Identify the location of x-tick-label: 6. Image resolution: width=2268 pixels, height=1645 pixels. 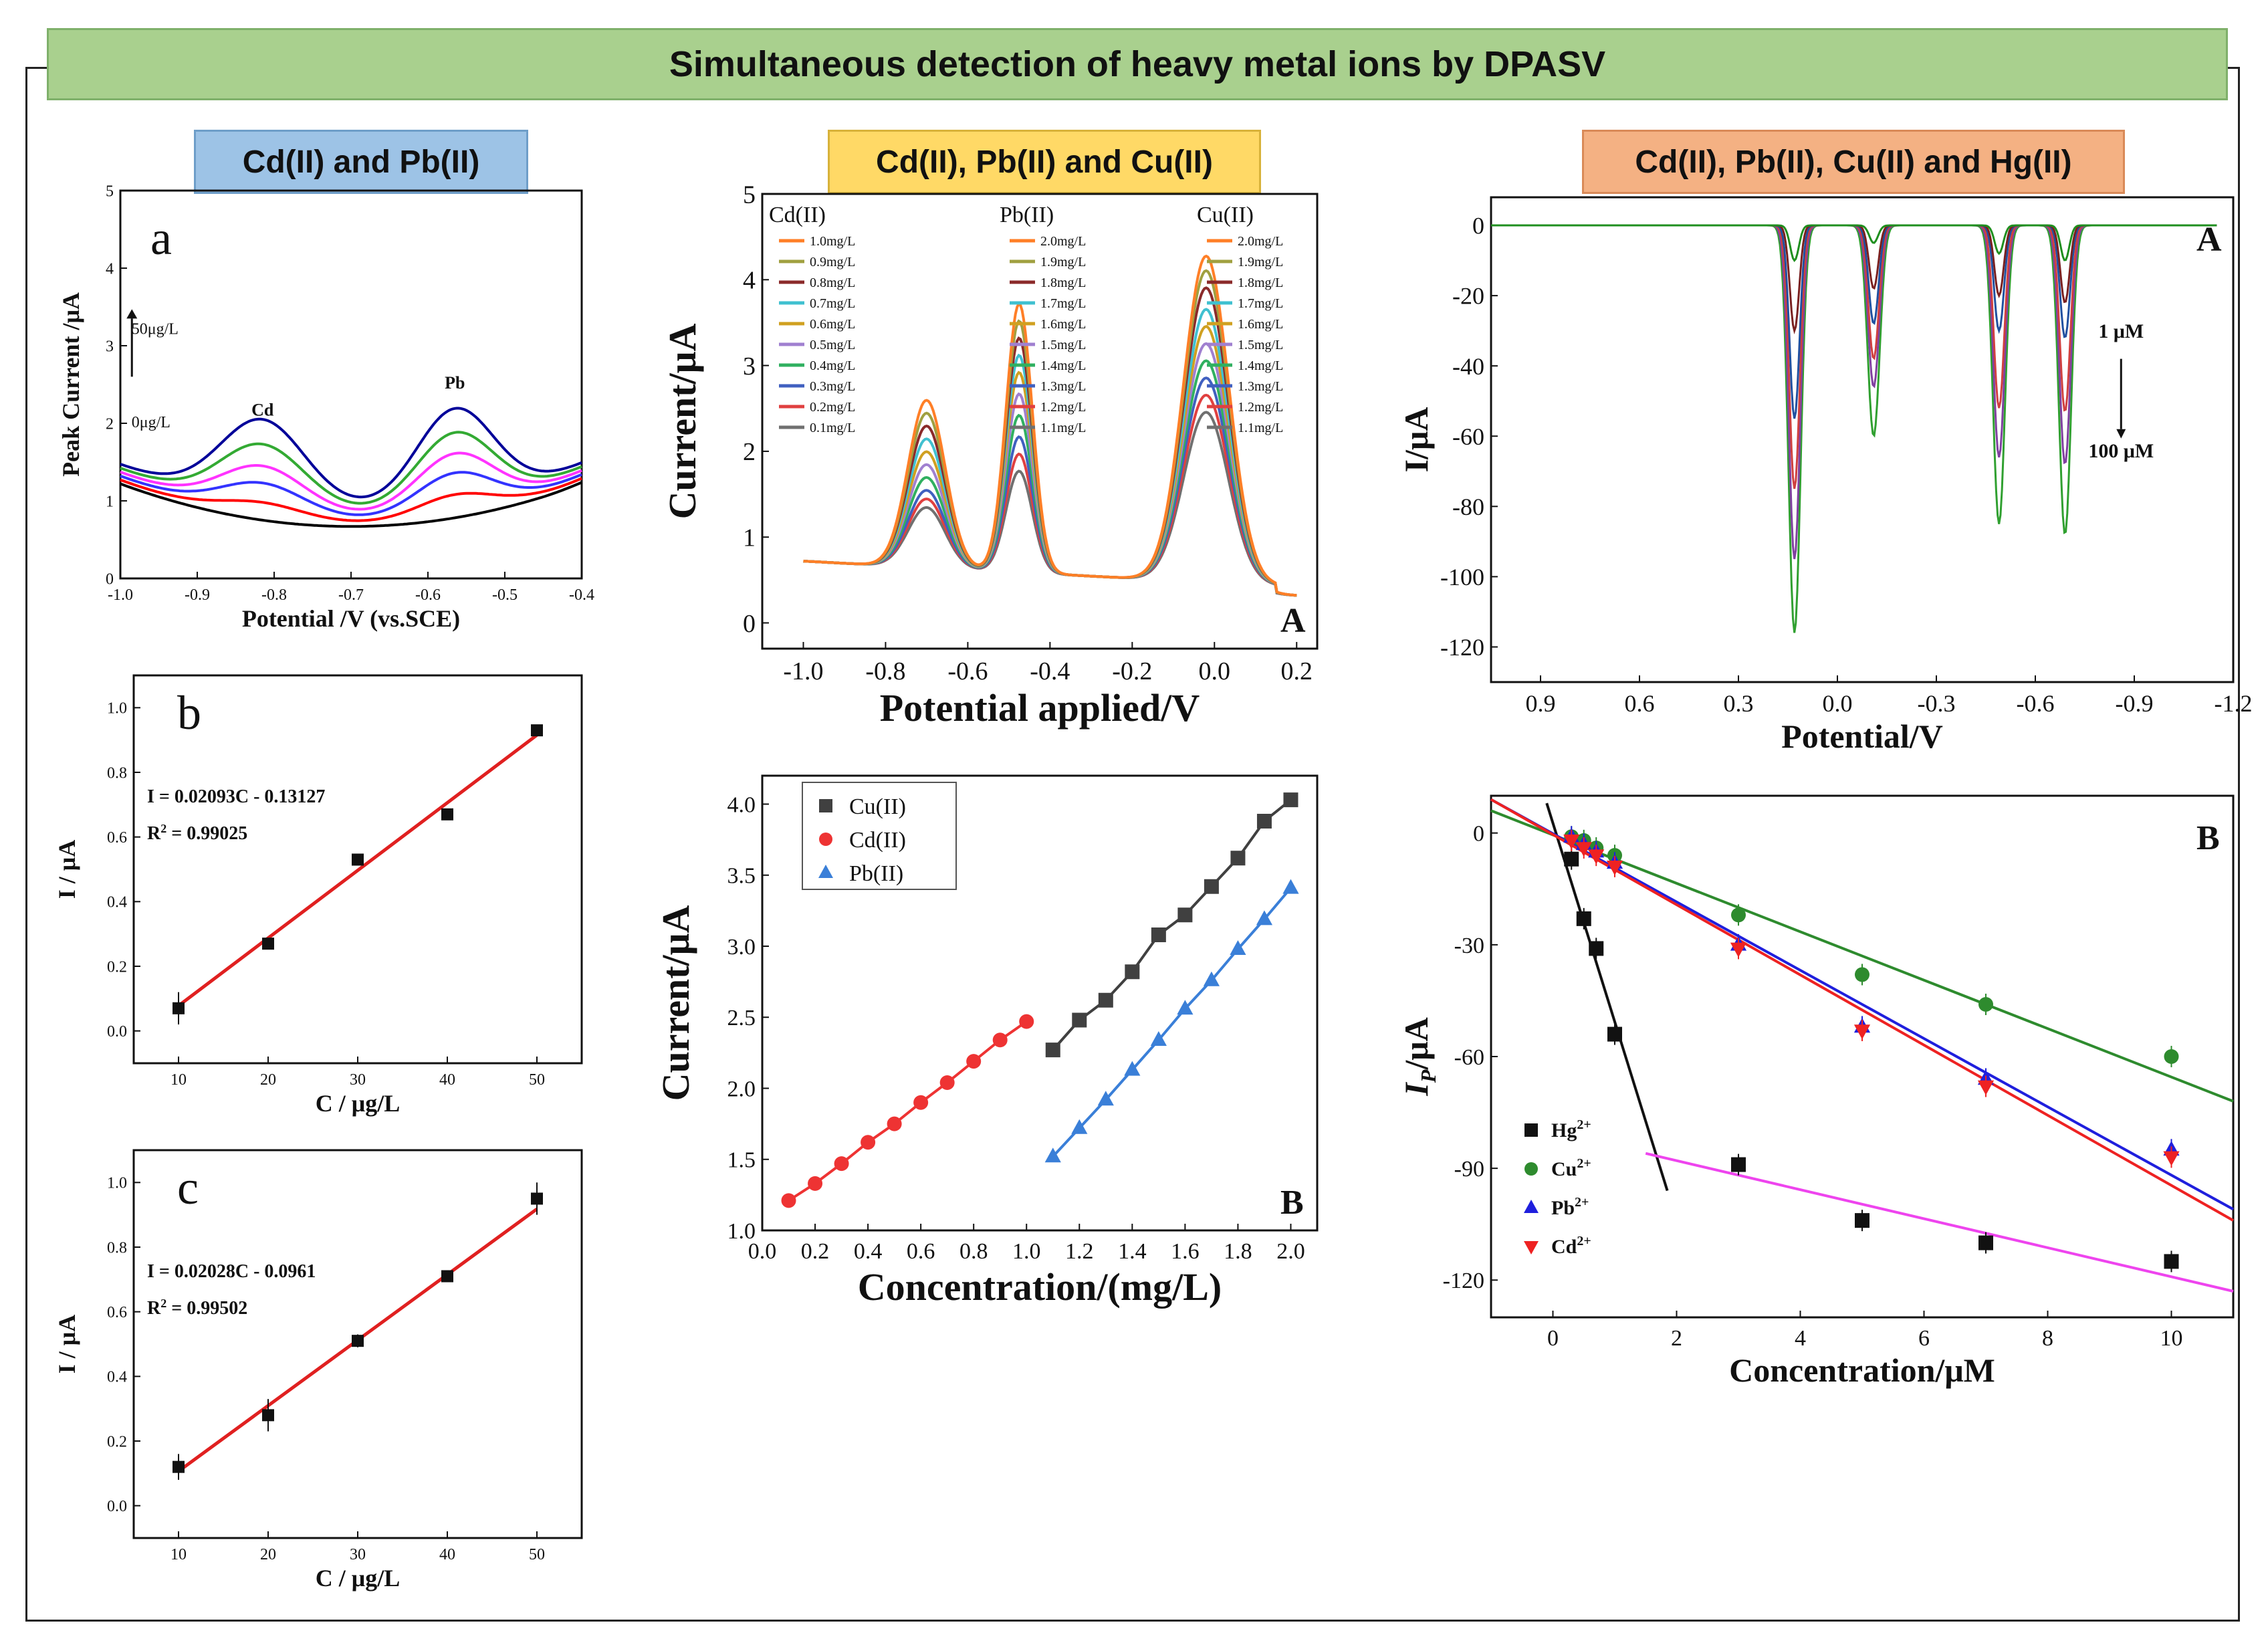
(1924, 1338).